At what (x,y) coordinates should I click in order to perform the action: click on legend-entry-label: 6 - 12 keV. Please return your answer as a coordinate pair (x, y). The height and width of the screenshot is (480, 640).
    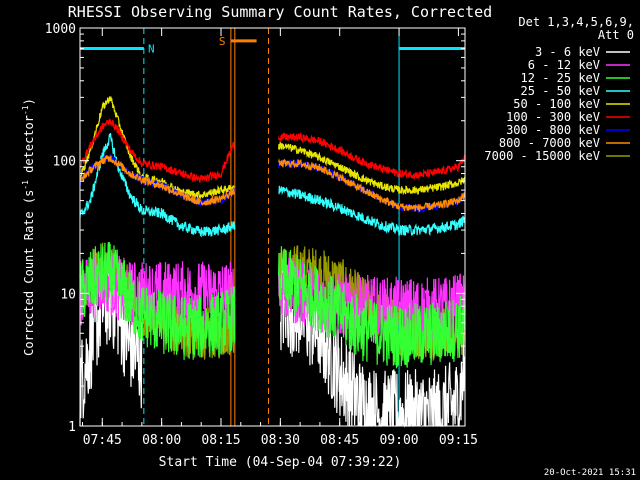
    Looking at the image, I should click on (564, 65).